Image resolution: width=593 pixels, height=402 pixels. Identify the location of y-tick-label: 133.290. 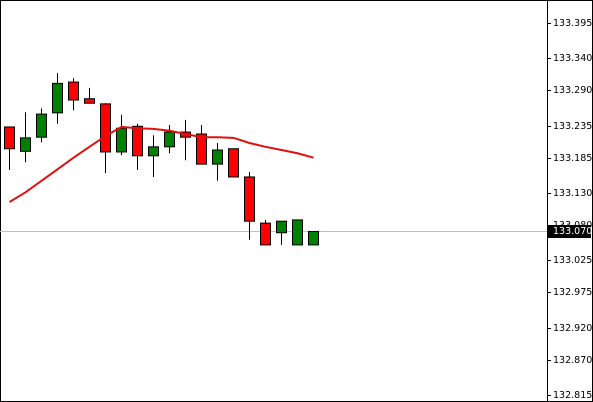
(572, 90).